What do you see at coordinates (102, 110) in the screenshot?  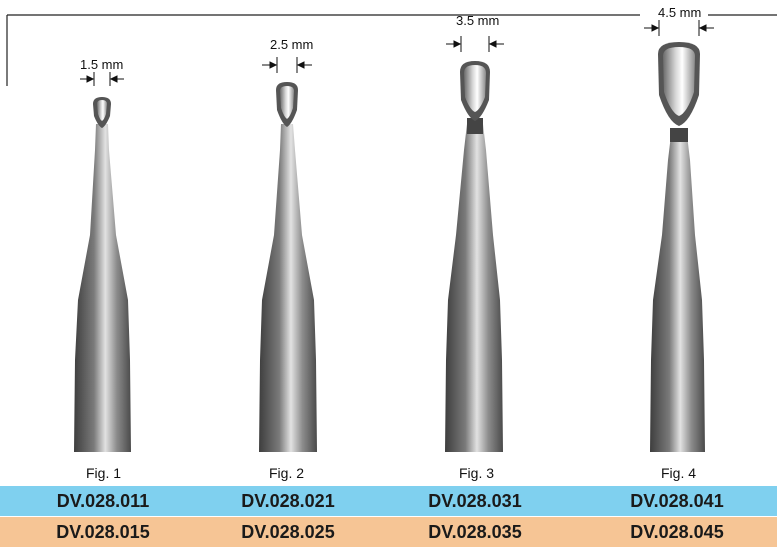 I see `instrument-1-spoon` at bounding box center [102, 110].